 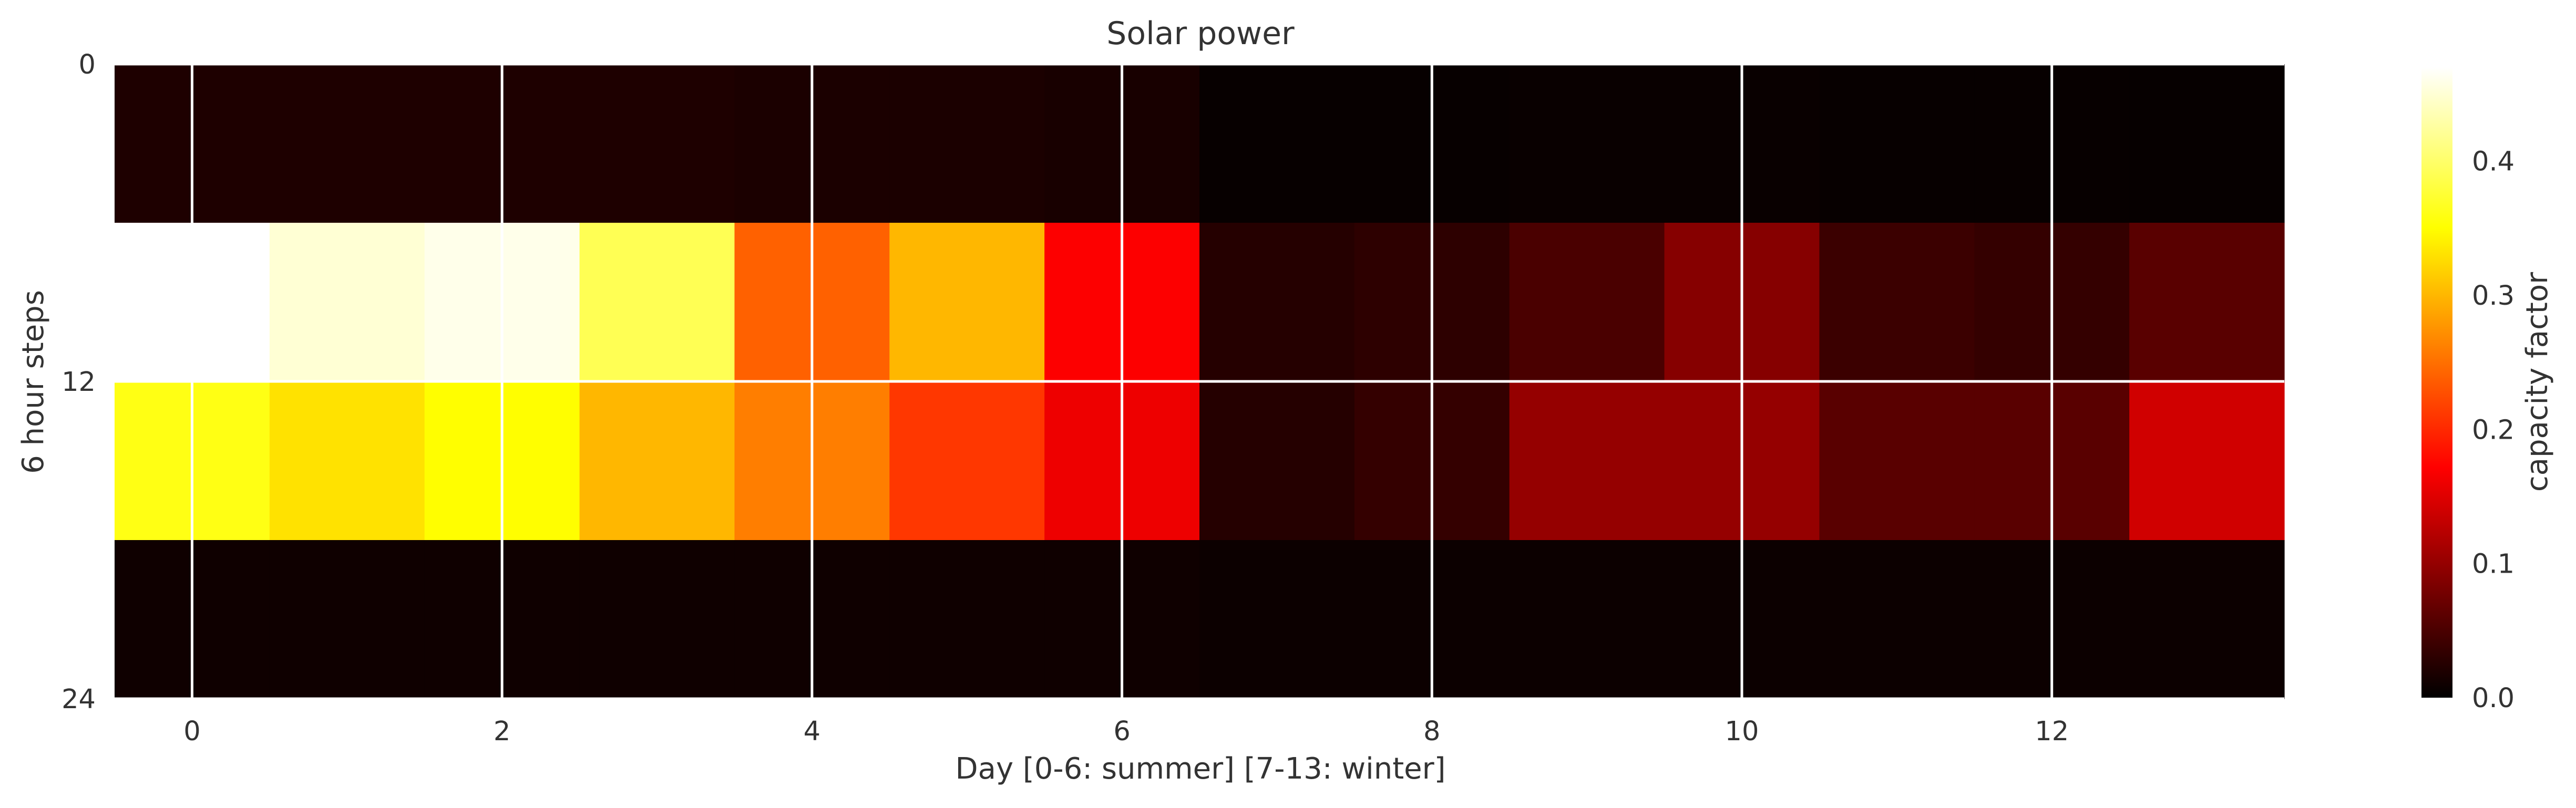 I want to click on x-tick-label: 4, so click(x=812, y=731).